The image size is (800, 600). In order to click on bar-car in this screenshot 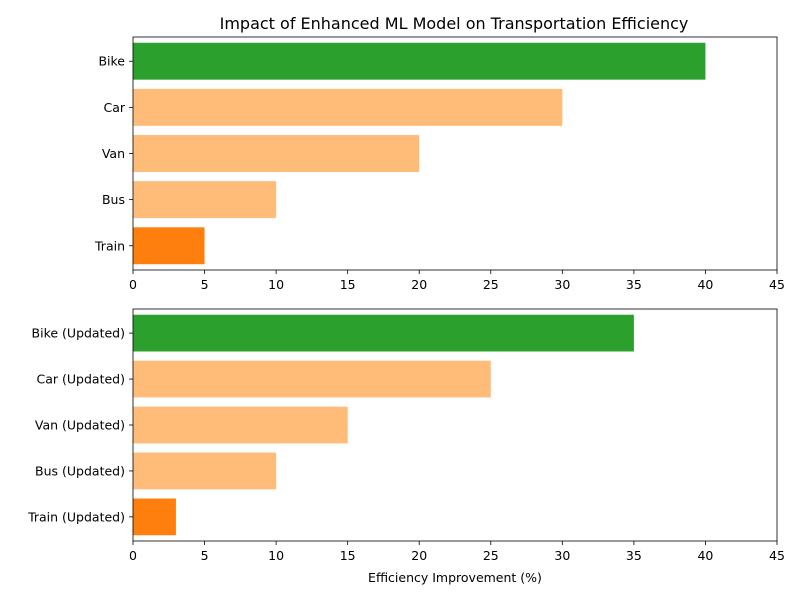, I will do `click(348, 107)`.